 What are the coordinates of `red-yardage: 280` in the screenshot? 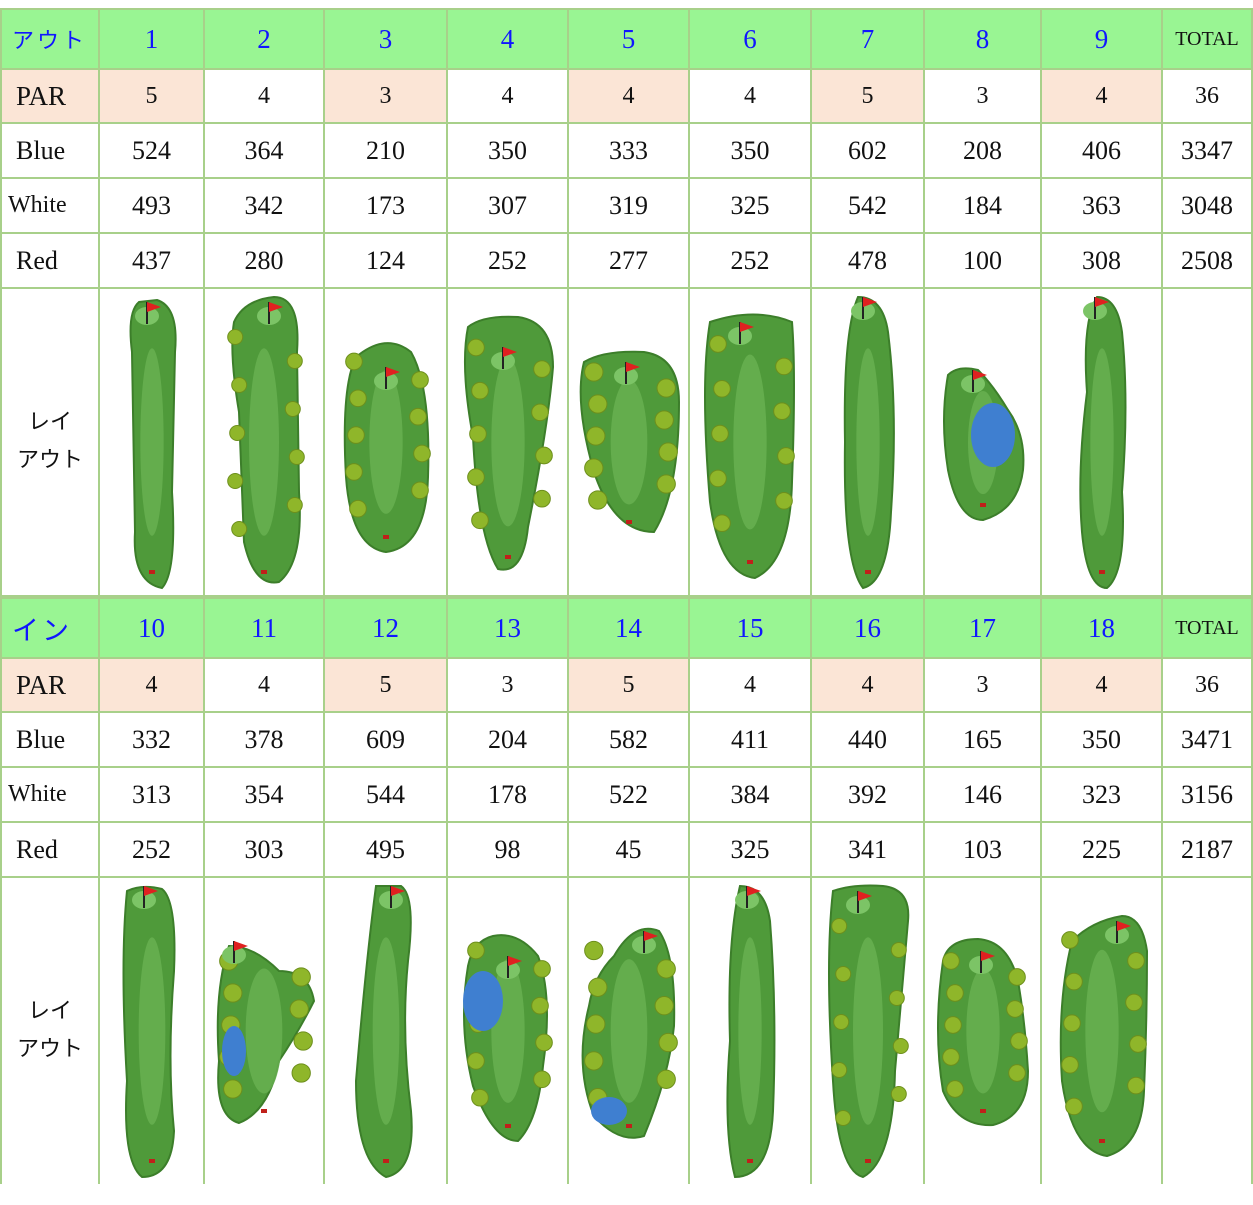 It's located at (265, 261).